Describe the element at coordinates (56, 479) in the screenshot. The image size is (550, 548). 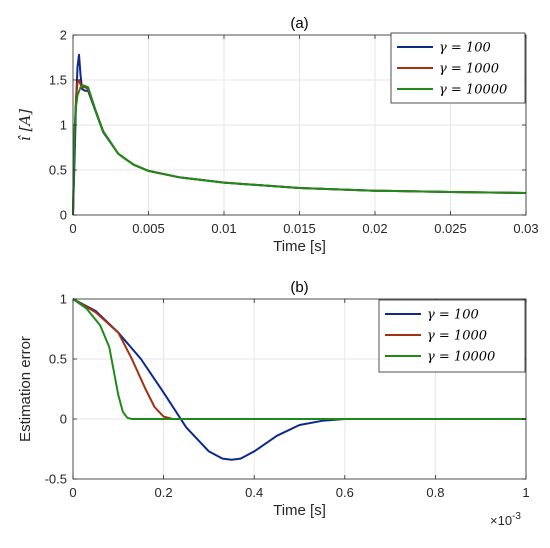
I see `y-tick-label: -0.5` at that location.